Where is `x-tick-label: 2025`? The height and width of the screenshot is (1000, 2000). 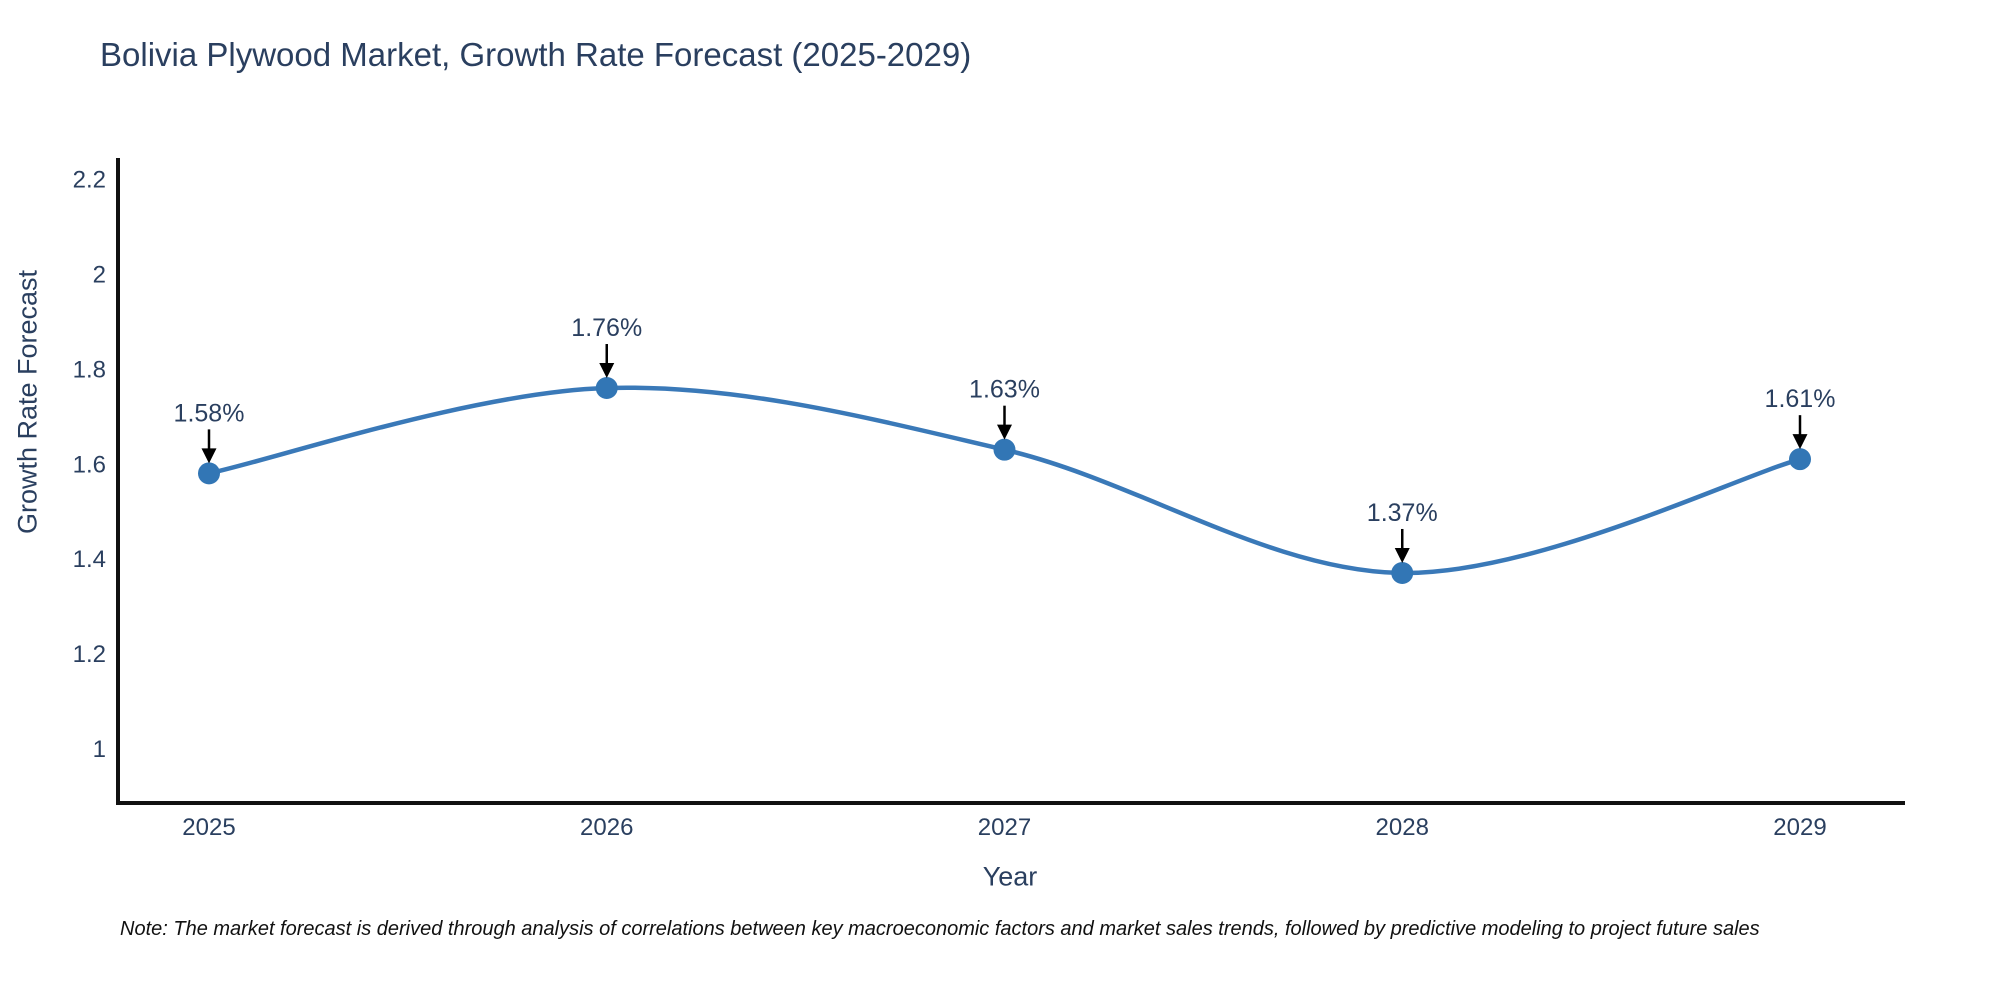 x-tick-label: 2025 is located at coordinates (208, 827).